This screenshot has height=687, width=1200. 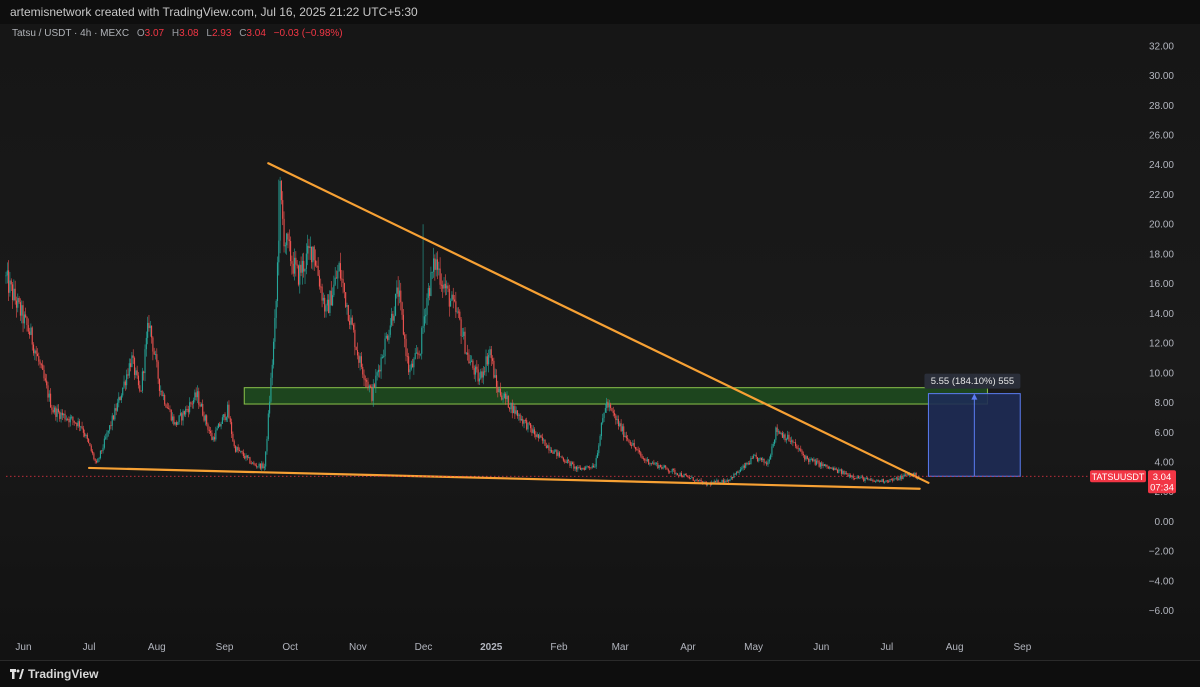 I want to click on supply-zone, so click(x=615, y=396).